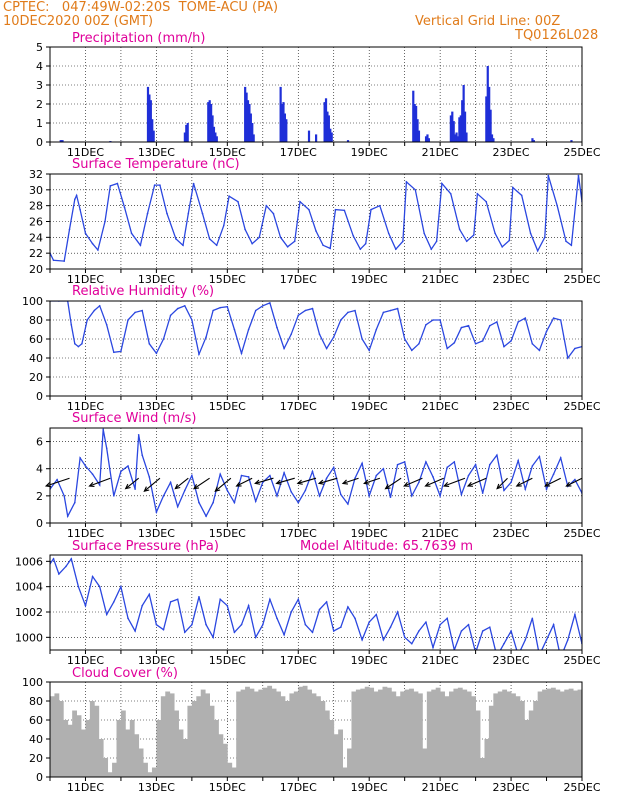 Image resolution: width=618 pixels, height=800 pixels. I want to click on x-tick-label: 19DEC, so click(369, 406).